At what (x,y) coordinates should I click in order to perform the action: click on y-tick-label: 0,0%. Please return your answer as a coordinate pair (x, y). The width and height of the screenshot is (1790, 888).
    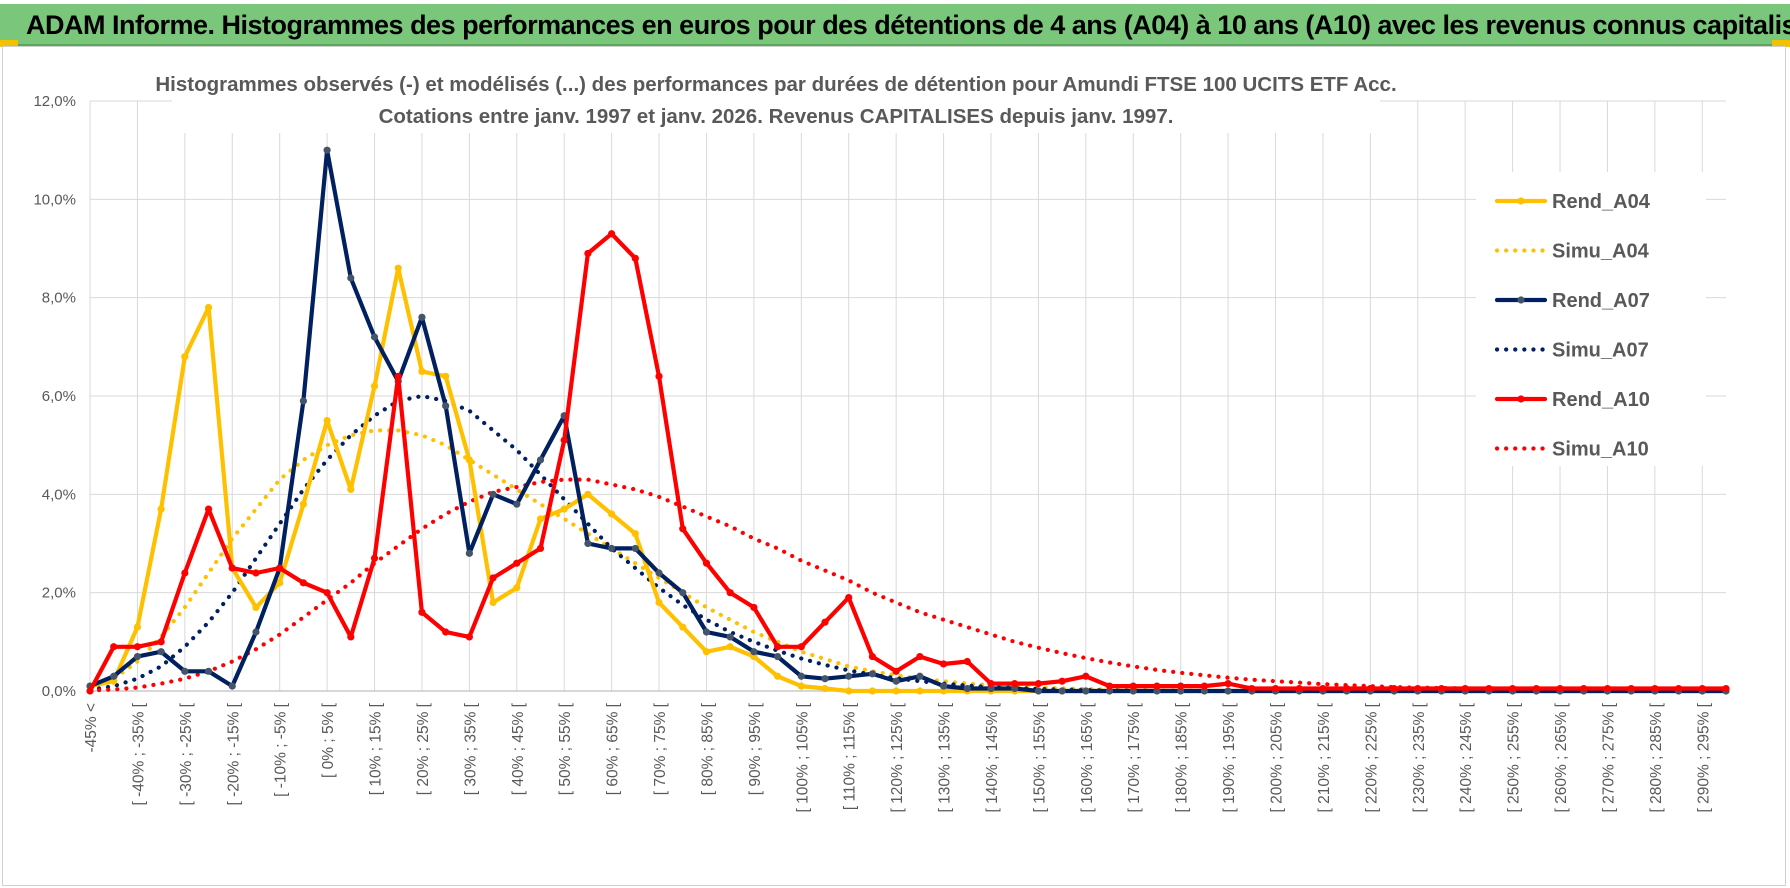
    Looking at the image, I should click on (59, 691).